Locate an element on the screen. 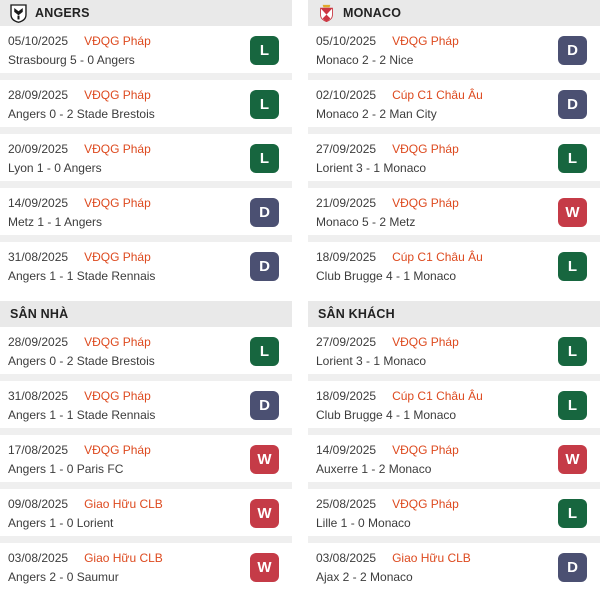  match-score: Angers 1 - 1 Stade Rennais is located at coordinates (82, 276).